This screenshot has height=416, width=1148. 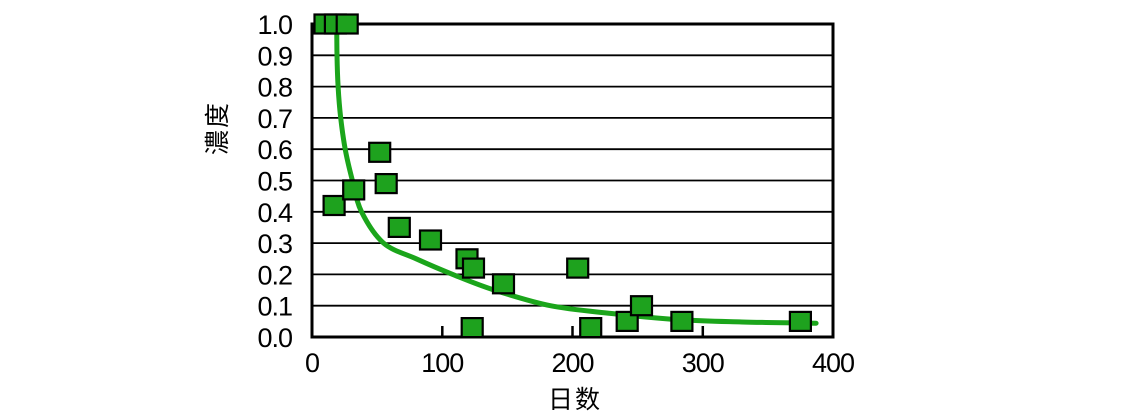 What do you see at coordinates (703, 363) in the screenshot?
I see `x-tick-label: 300` at bounding box center [703, 363].